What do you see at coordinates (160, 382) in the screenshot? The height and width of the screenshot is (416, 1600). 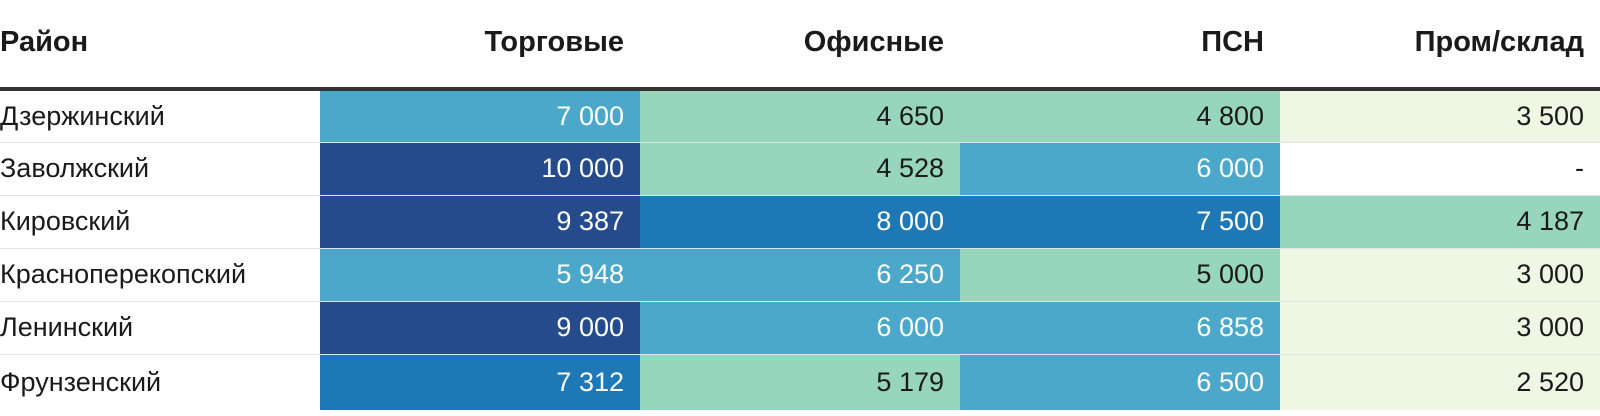 I see `district-name: Фрунзенский` at bounding box center [160, 382].